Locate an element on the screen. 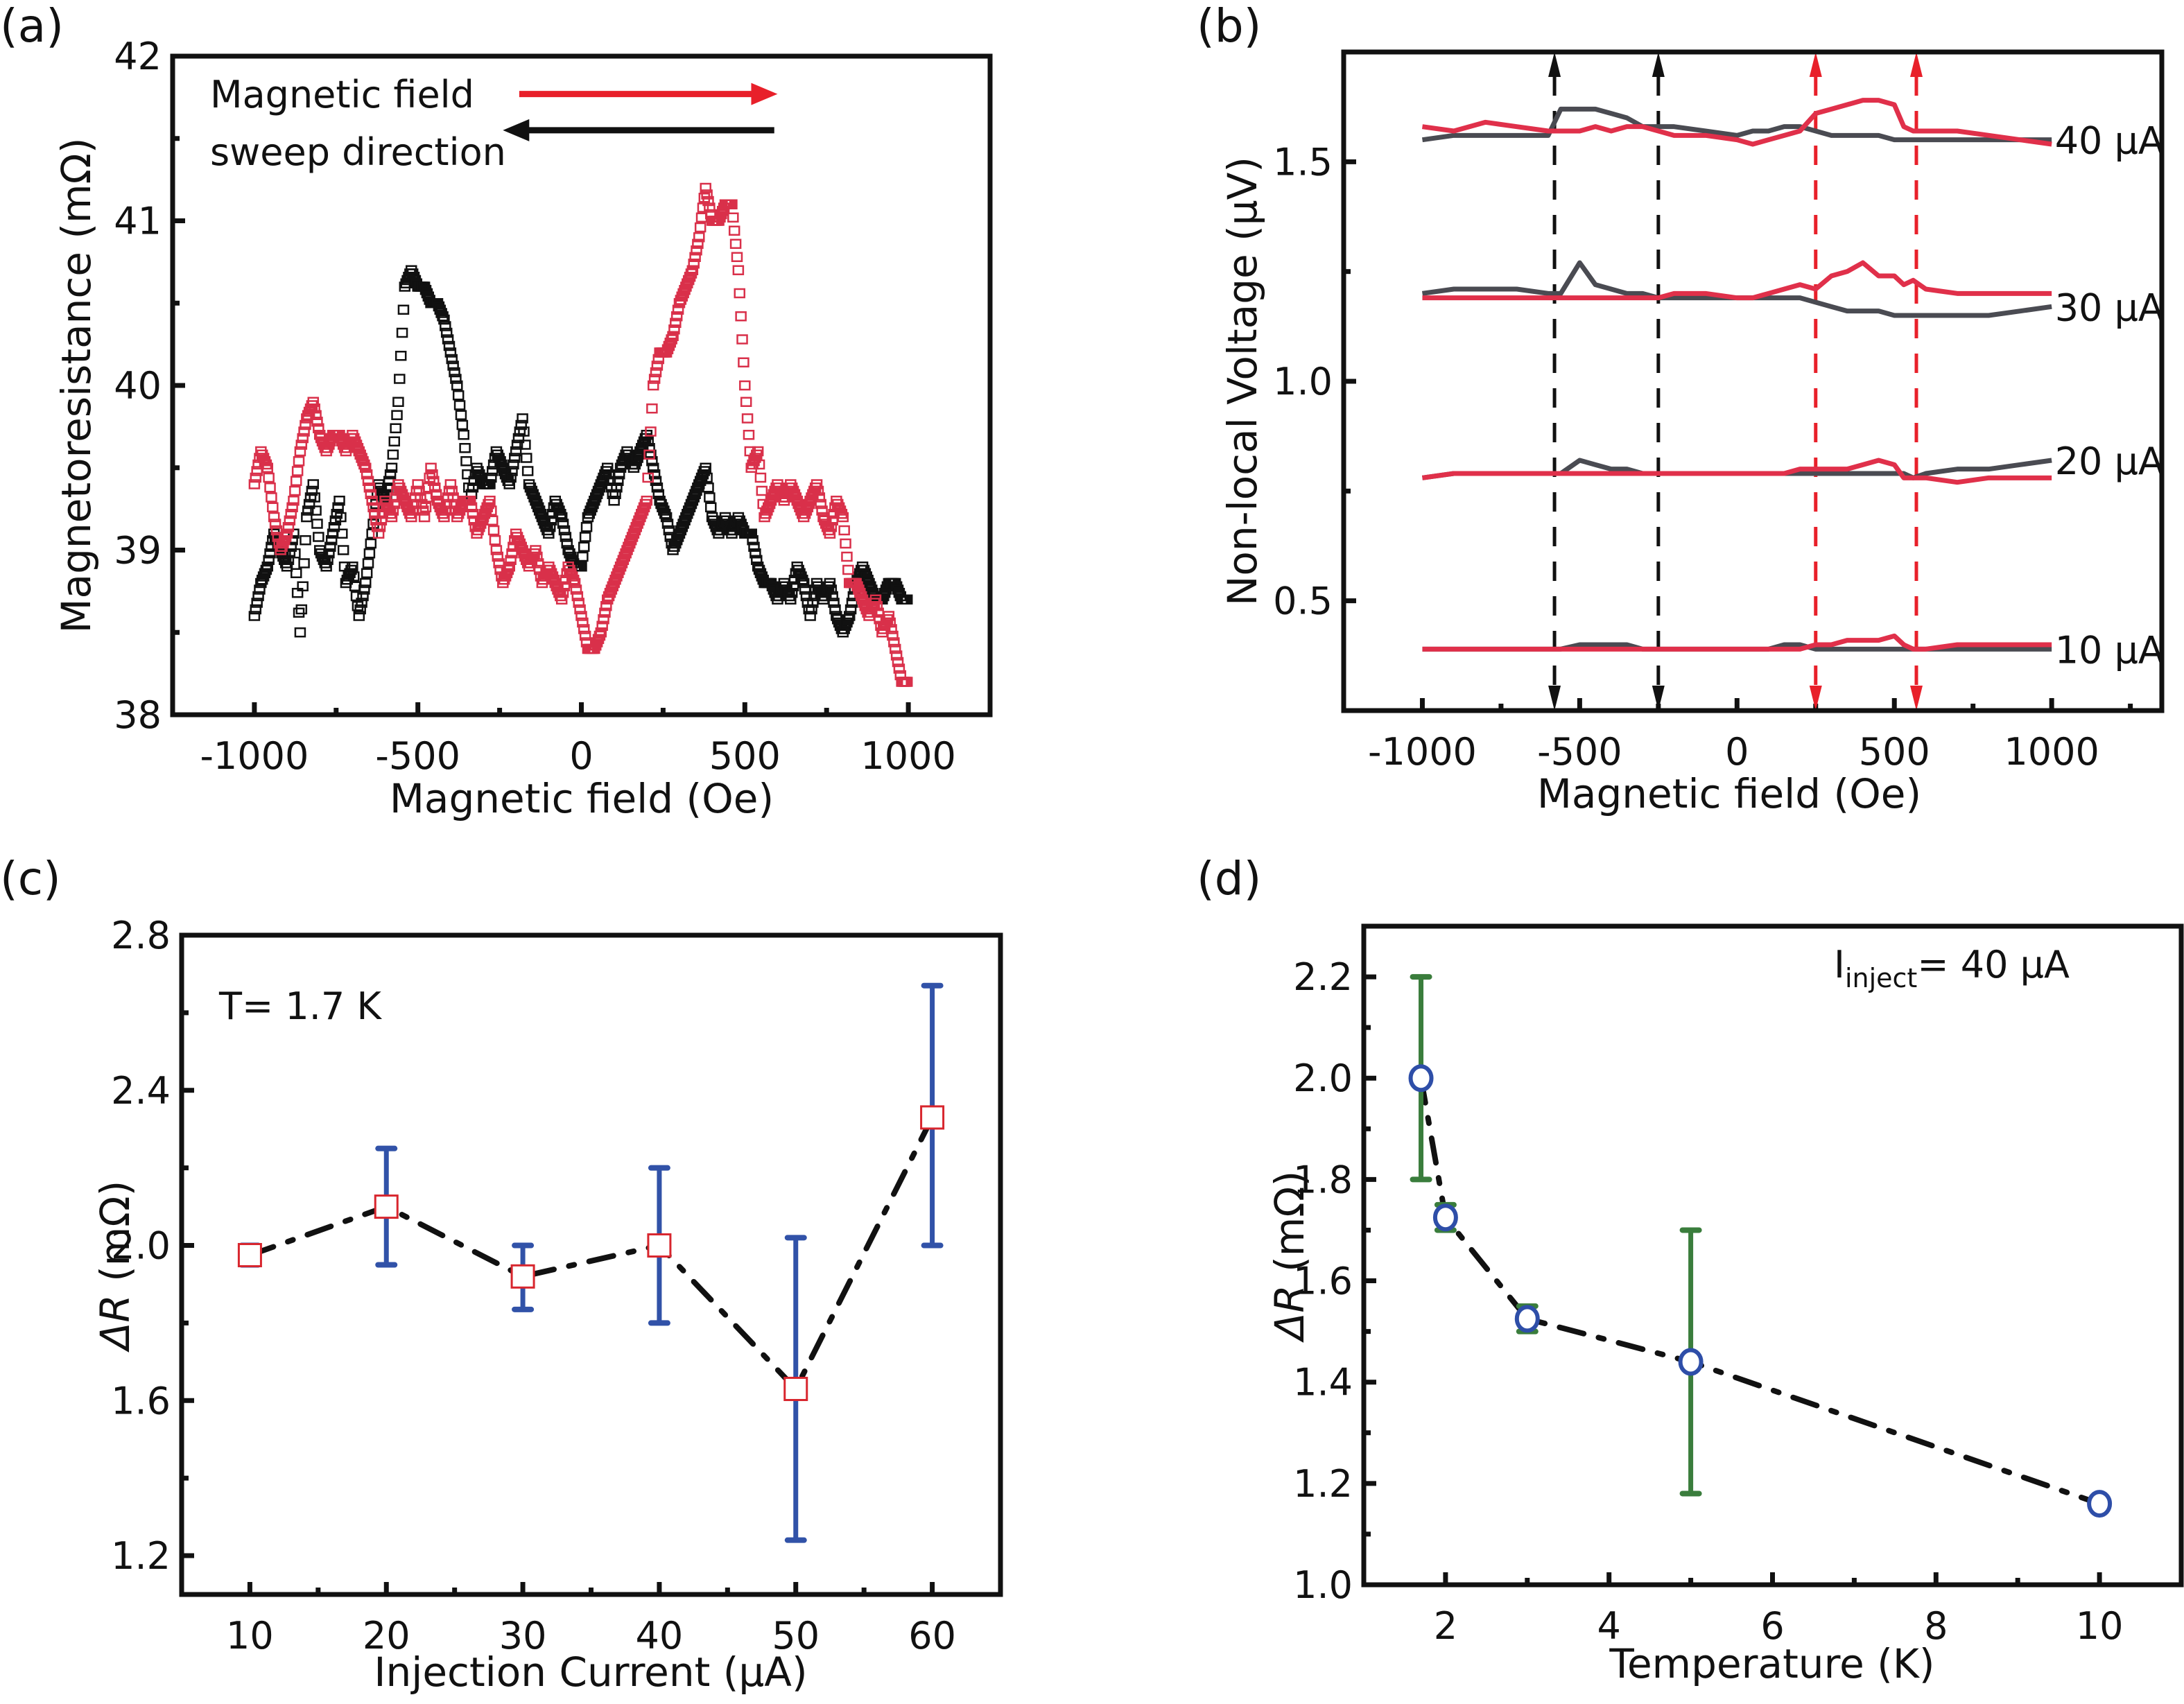  x-tick-label-c: 20 is located at coordinates (386, 1636).